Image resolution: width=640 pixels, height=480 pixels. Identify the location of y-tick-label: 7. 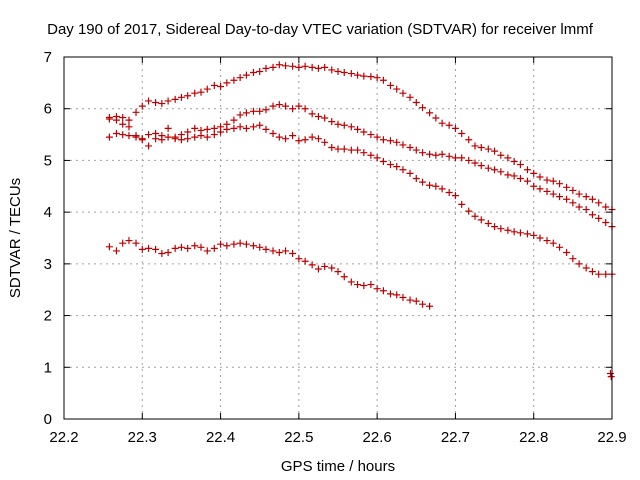
(48, 57).